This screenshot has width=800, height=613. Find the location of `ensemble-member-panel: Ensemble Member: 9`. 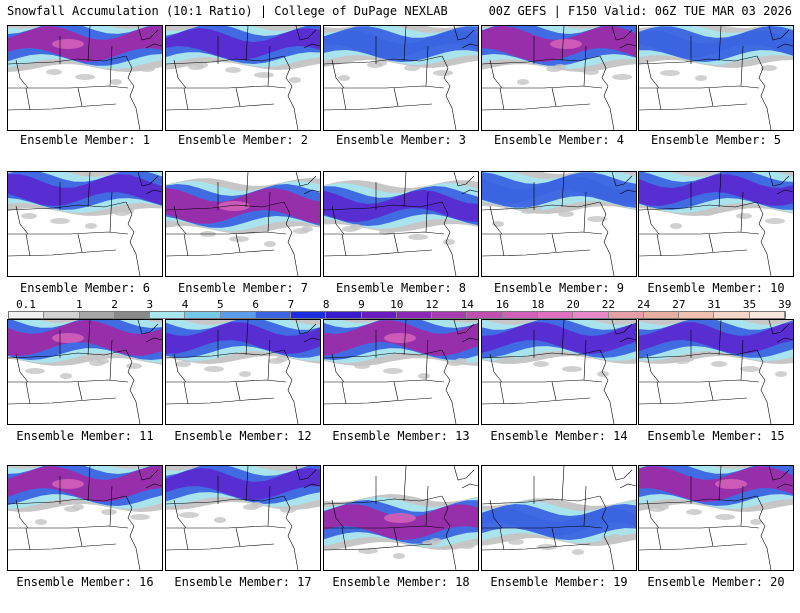

ensemble-member-panel: Ensemble Member: 9 is located at coordinates (559, 245).